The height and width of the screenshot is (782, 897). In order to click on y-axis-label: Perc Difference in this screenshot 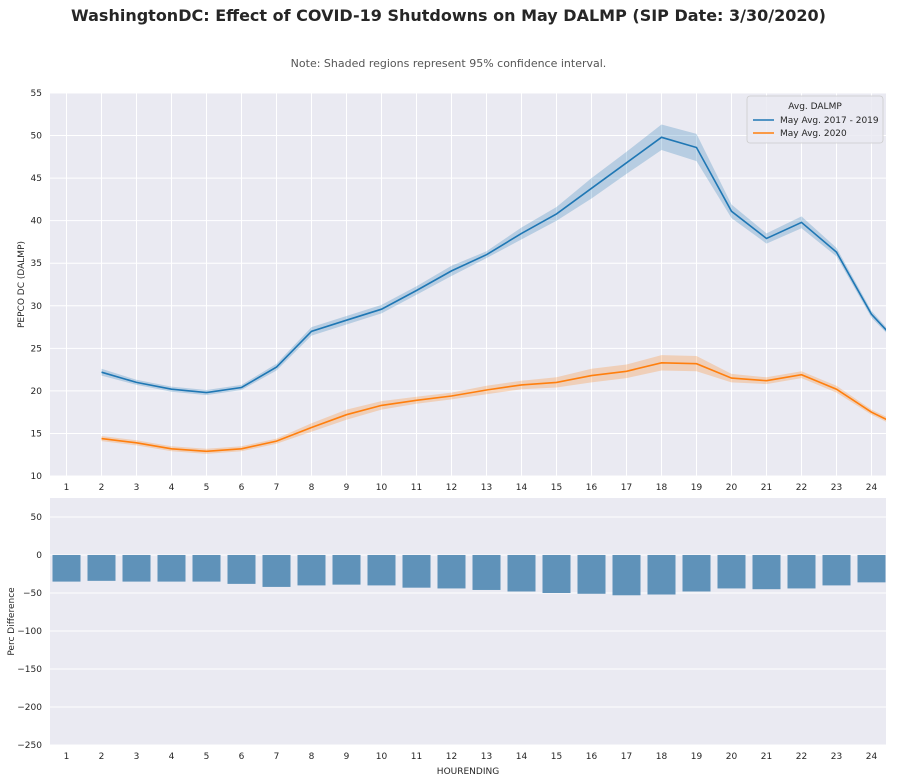, I will do `click(12, 621)`.